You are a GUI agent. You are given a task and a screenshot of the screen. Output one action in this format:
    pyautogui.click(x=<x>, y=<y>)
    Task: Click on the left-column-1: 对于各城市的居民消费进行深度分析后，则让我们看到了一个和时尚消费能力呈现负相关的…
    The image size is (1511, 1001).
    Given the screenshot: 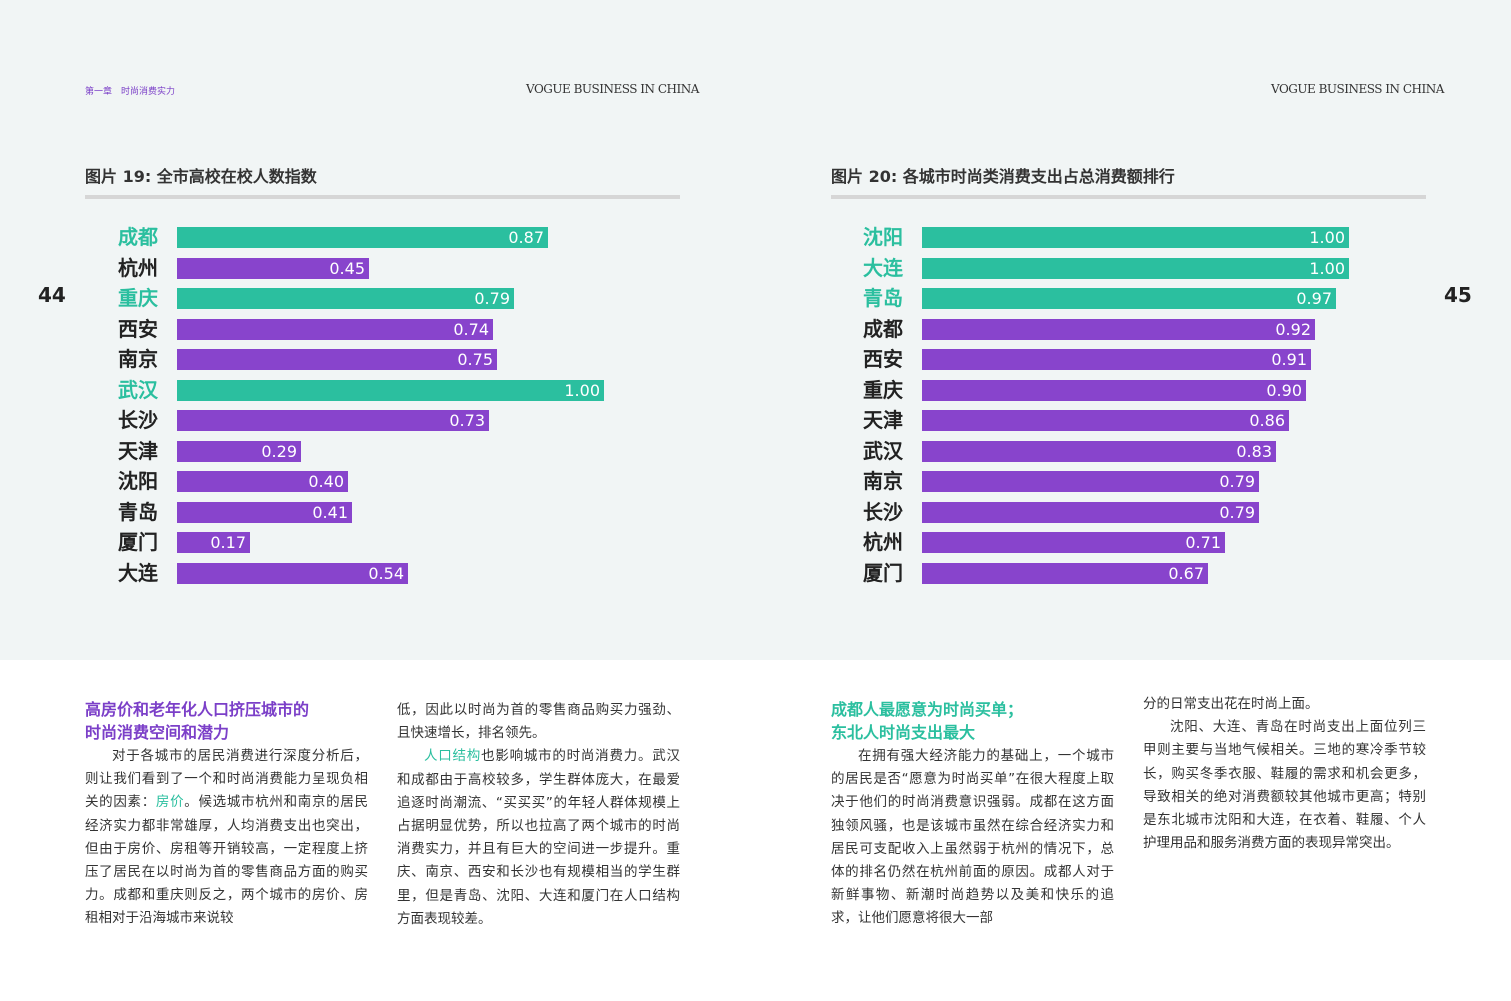 What is the action you would take?
    pyautogui.click(x=226, y=838)
    